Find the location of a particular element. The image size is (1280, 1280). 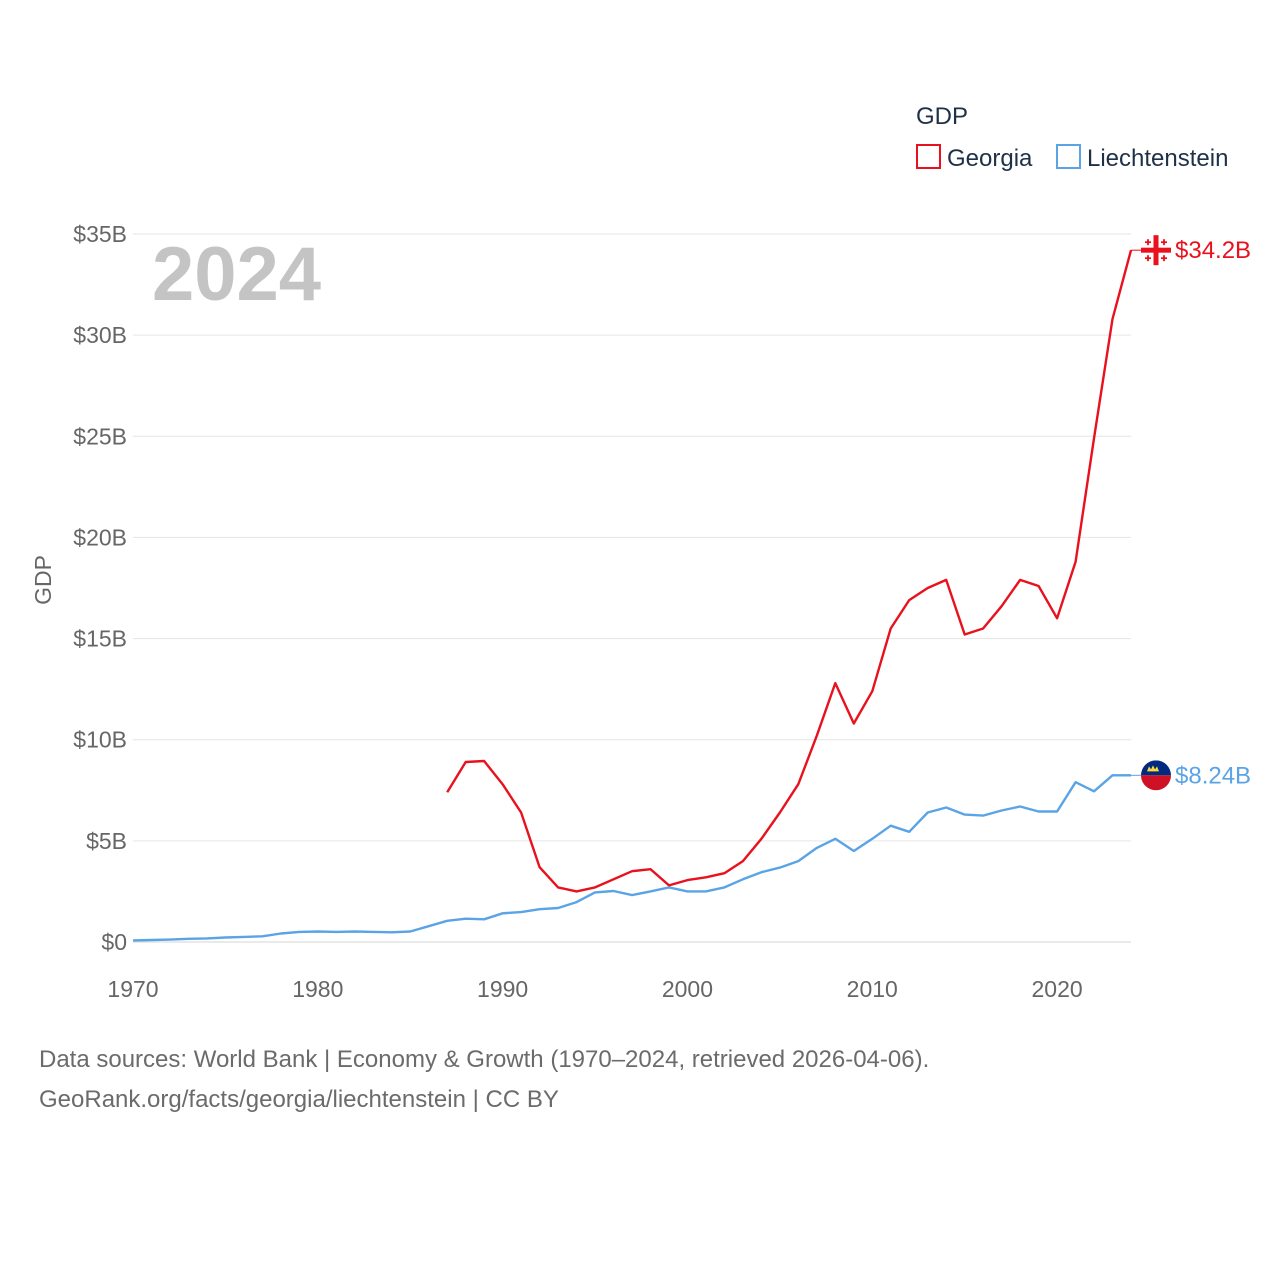

y-tick-label: $30B is located at coordinates (100, 335).